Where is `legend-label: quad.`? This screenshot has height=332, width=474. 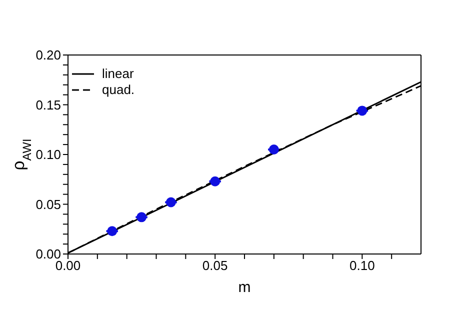
legend-label: quad. is located at coordinates (118, 90).